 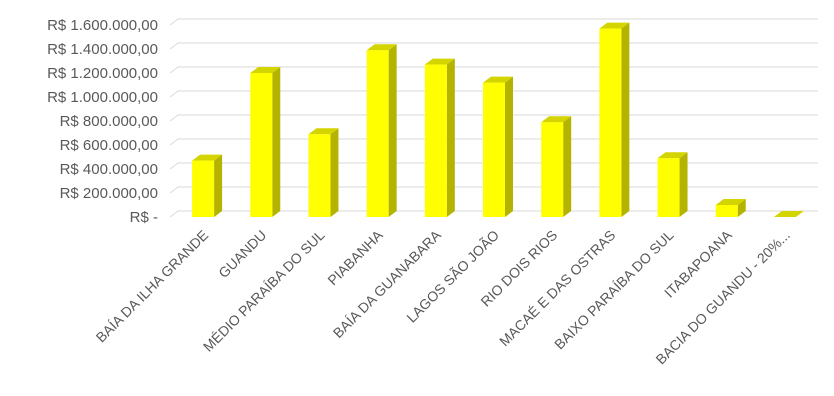 What do you see at coordinates (242, 254) in the screenshot?
I see `x-tick-label: GUANDU` at bounding box center [242, 254].